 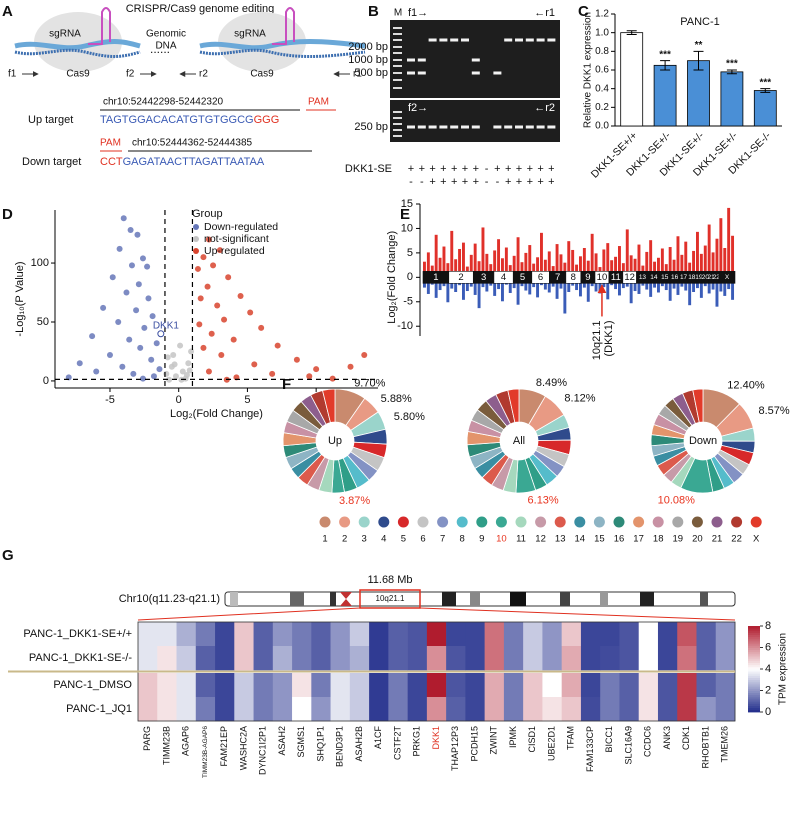 I want to click on value-label: 10.08%, so click(x=677, y=500).